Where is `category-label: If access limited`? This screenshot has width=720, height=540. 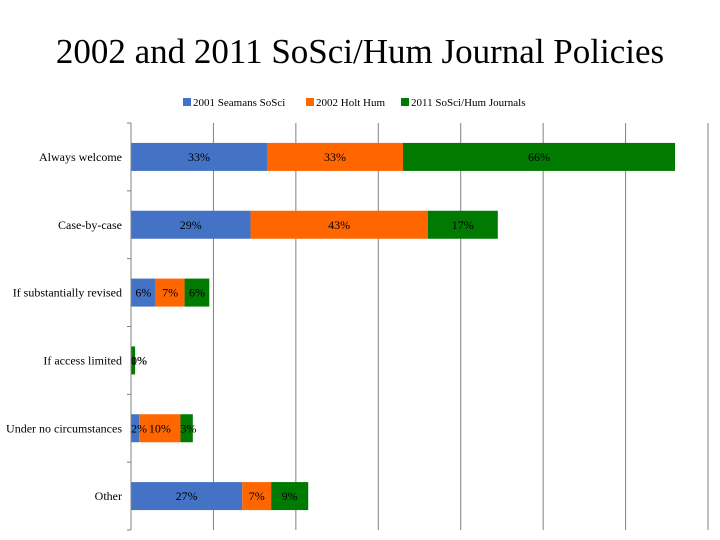 category-label: If access limited is located at coordinates (82, 360).